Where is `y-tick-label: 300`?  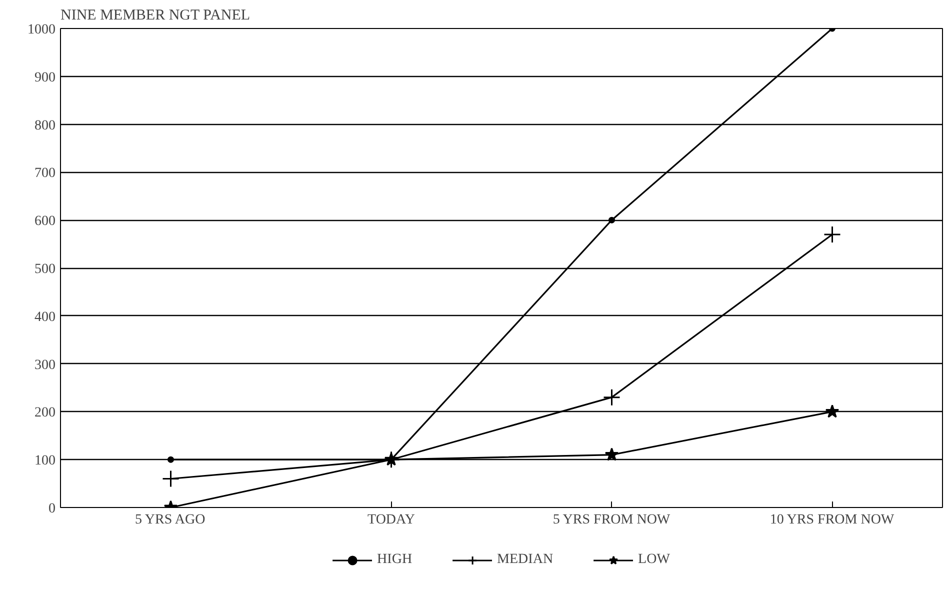
y-tick-label: 300 is located at coordinates (45, 365).